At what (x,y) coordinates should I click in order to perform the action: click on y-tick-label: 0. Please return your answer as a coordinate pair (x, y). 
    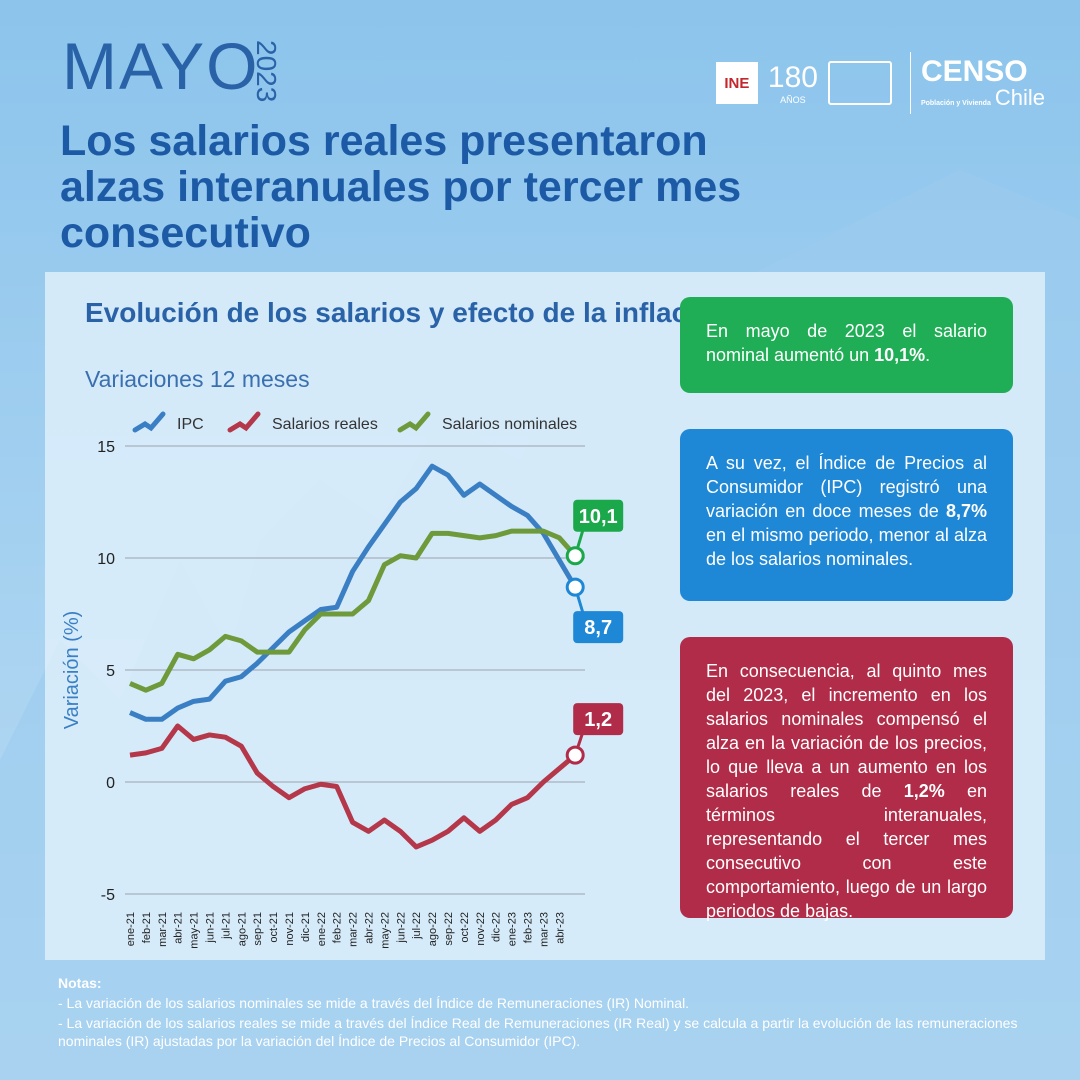
    Looking at the image, I should click on (110, 783).